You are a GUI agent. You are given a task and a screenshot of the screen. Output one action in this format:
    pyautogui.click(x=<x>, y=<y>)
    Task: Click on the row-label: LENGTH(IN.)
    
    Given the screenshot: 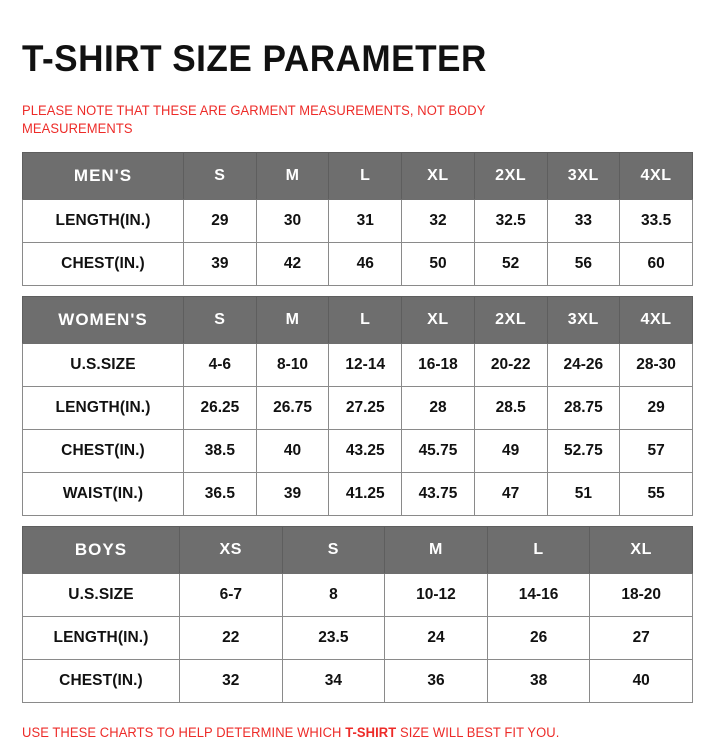 What is the action you would take?
    pyautogui.click(x=101, y=638)
    